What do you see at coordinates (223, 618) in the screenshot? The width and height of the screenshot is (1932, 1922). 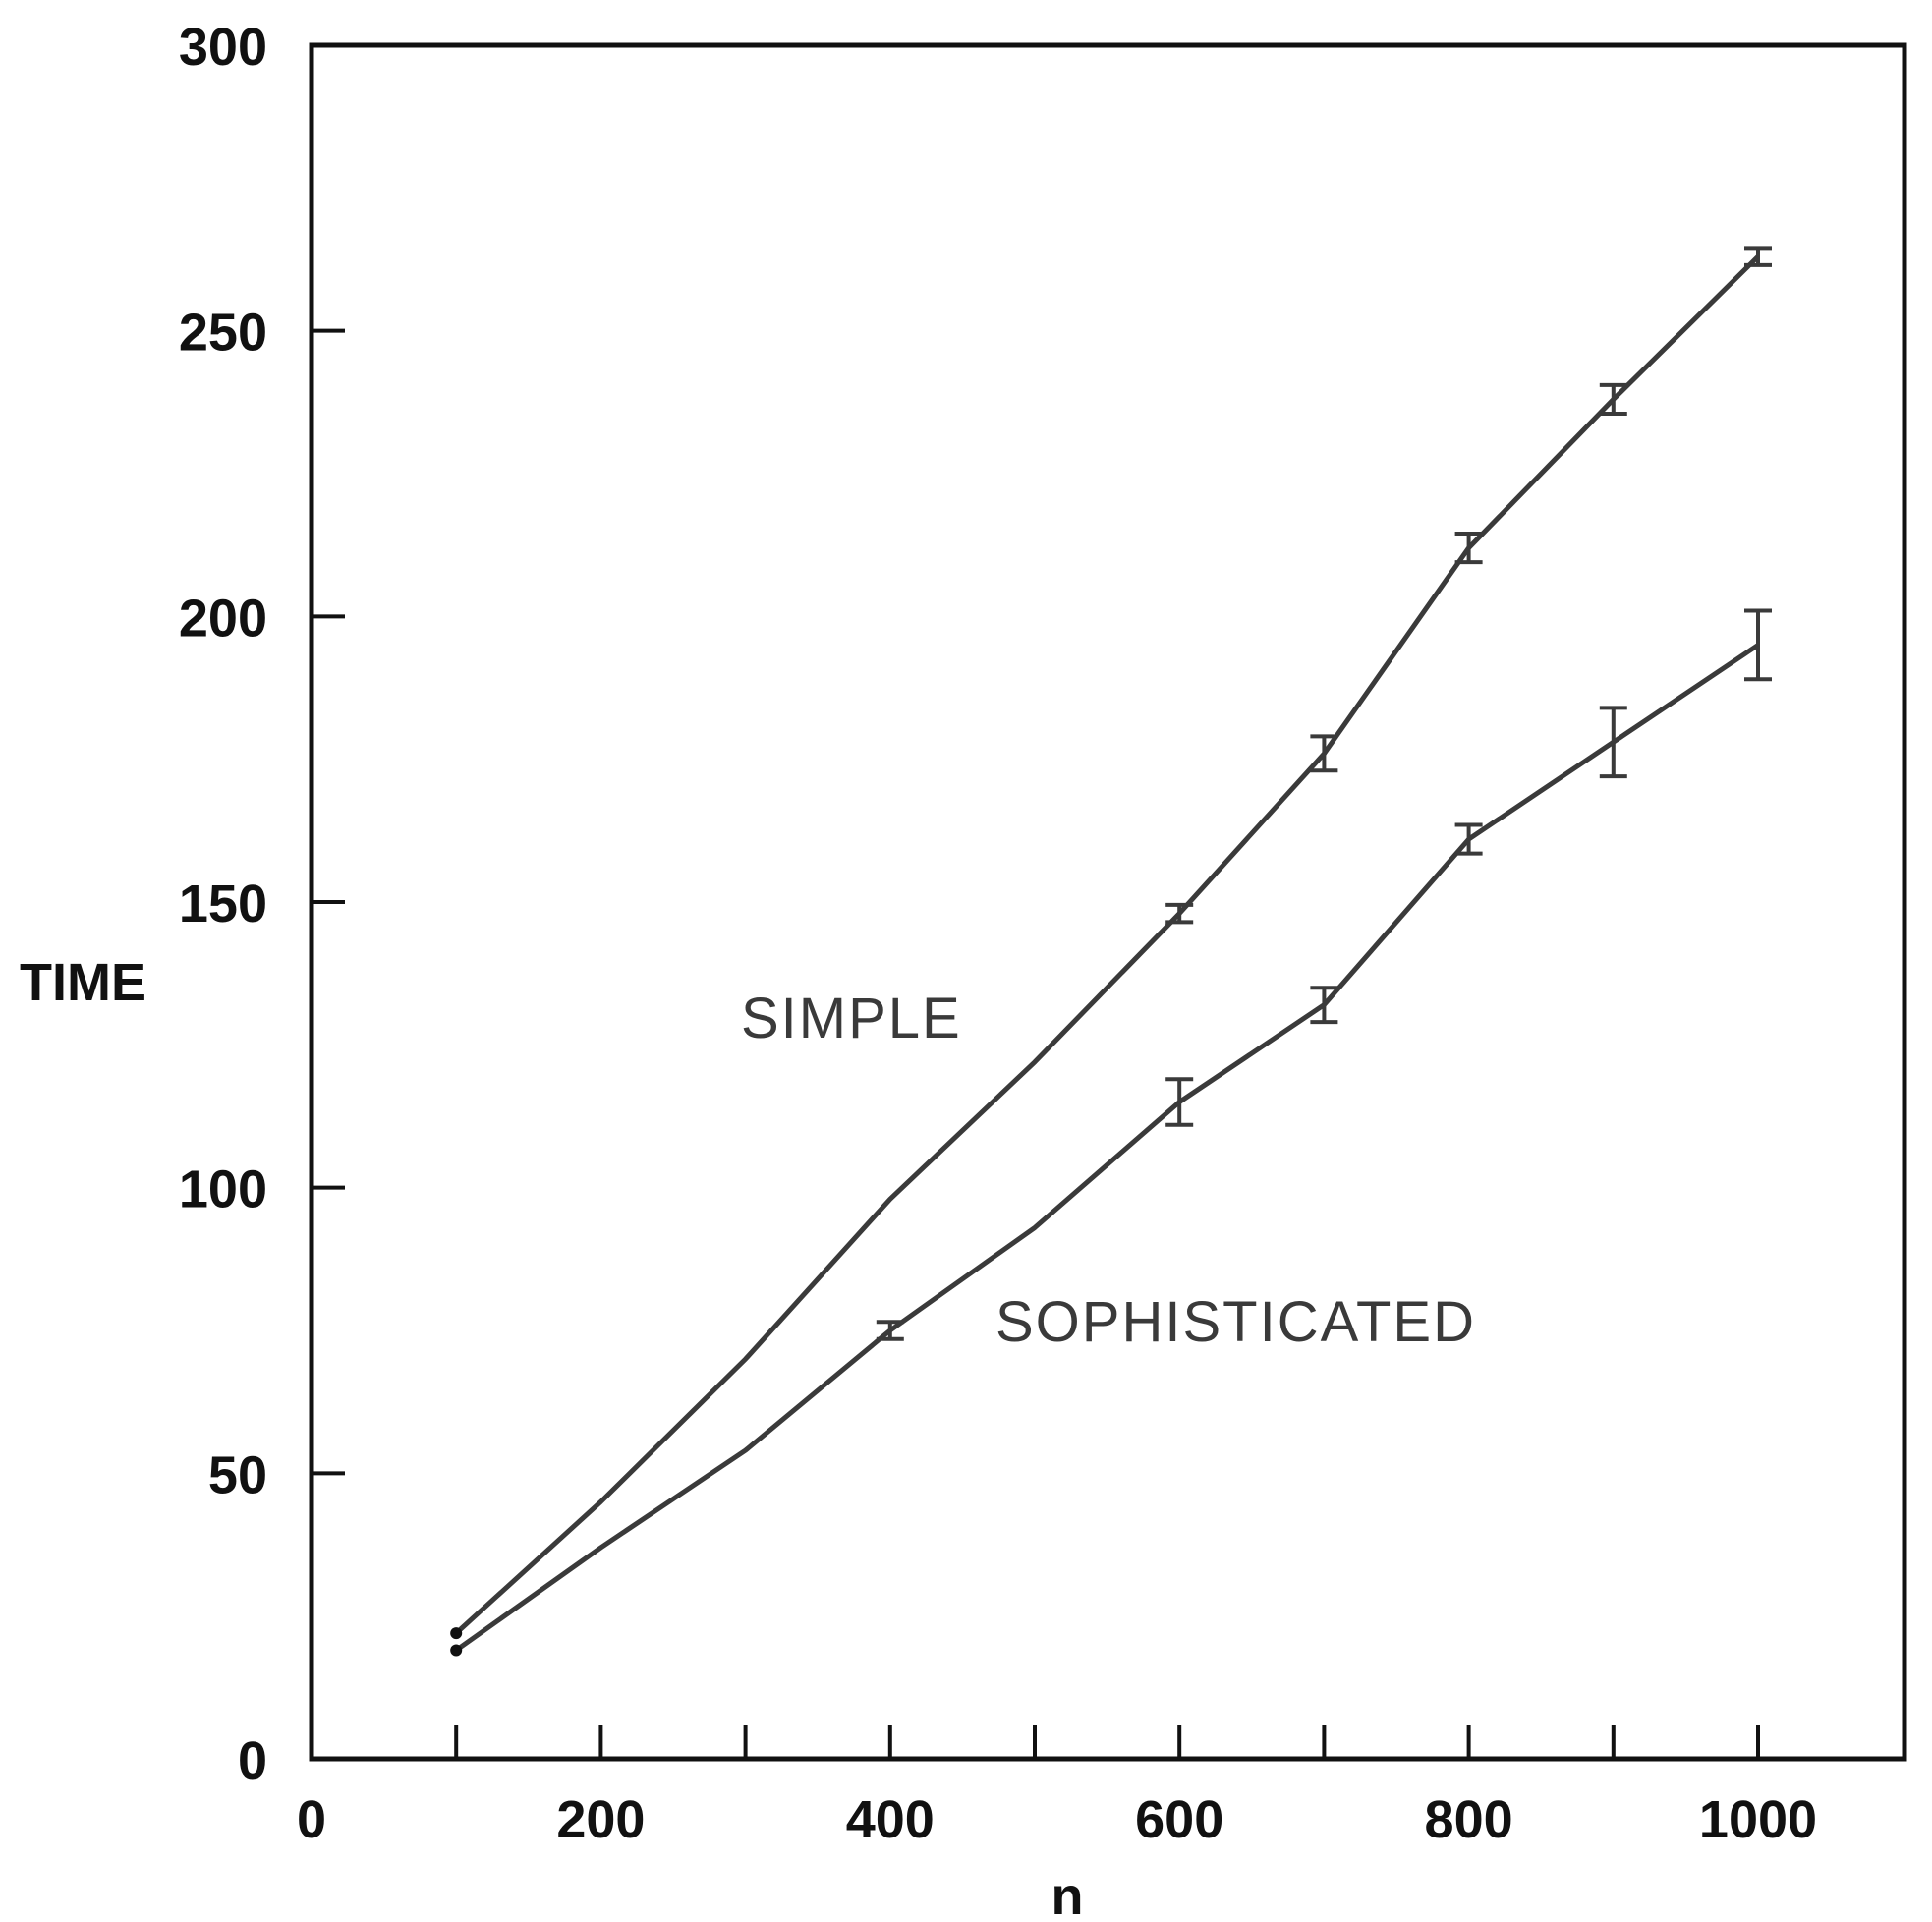 I see `y-tick-label: 200` at bounding box center [223, 618].